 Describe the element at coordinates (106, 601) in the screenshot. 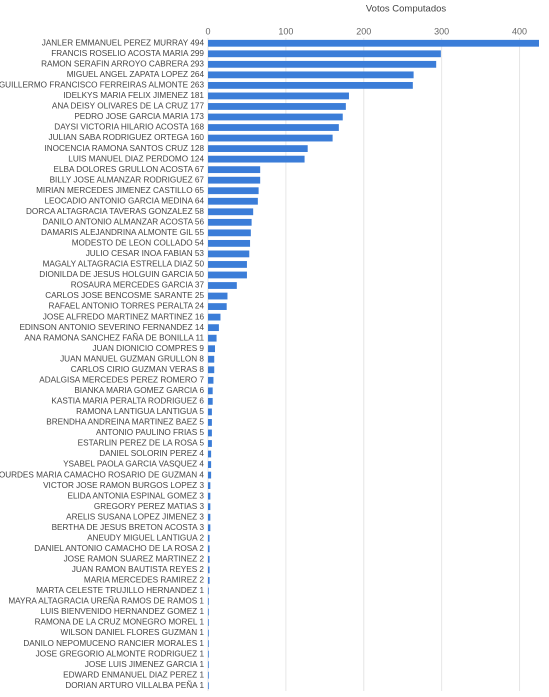

I see `y-tick-label: MAYRA ALTAGRACIA UREÑA RAMOS DE RAMOS 1` at that location.